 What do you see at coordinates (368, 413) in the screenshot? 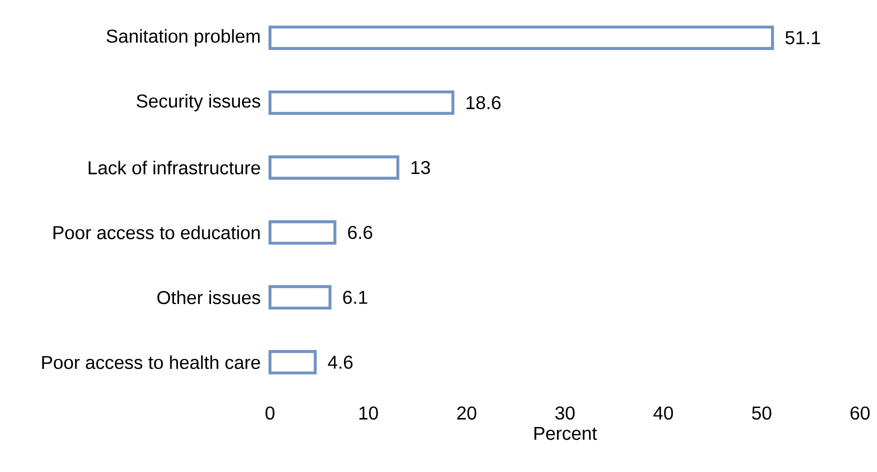
I see `x-tick-label: 10` at bounding box center [368, 413].